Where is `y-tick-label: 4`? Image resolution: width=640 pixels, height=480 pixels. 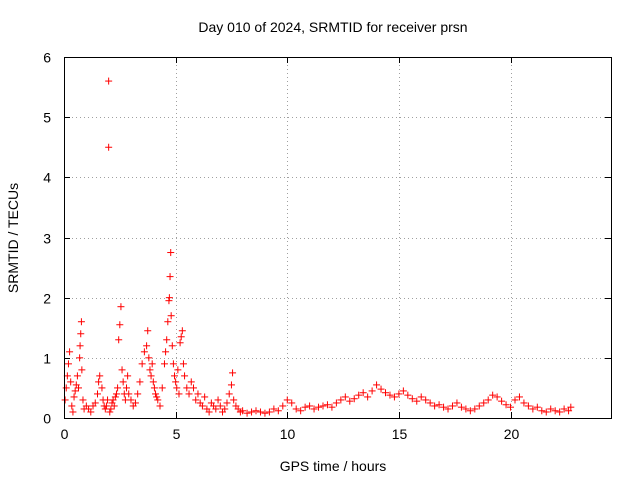
y-tick-label: 4 is located at coordinates (47, 178).